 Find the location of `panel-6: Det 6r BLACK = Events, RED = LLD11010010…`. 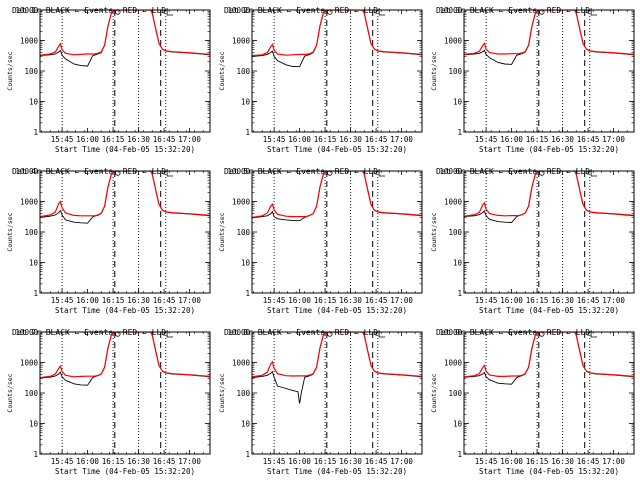

panel-6: Det 6r BLACK = Events, RED = LLD11010010… is located at coordinates (532, 241).